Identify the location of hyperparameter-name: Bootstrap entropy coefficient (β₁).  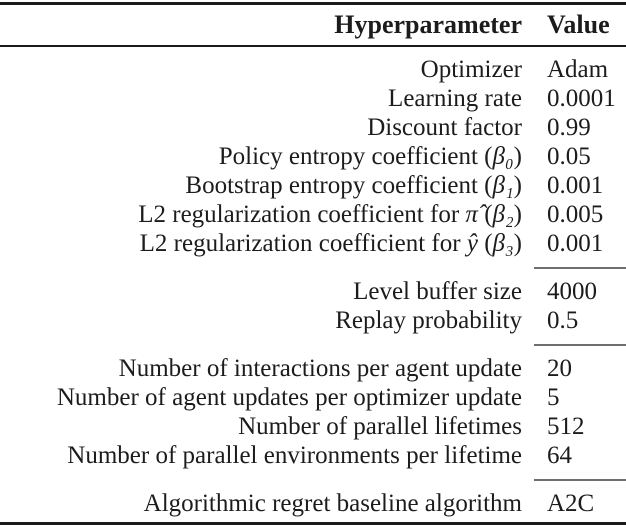
(353, 185).